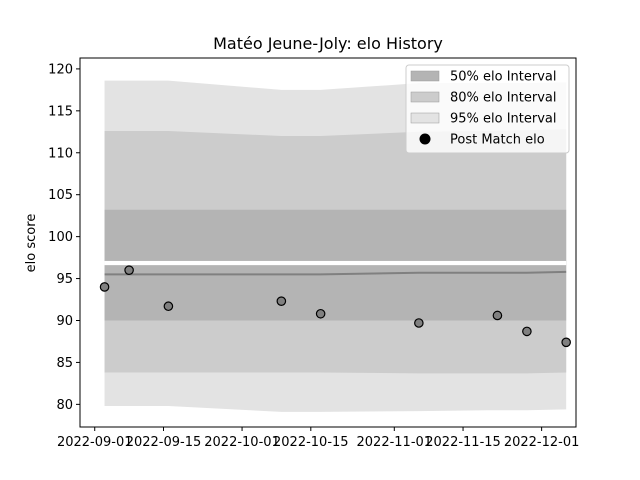 The height and width of the screenshot is (480, 640). Describe the element at coordinates (425, 139) in the screenshot. I see `legend-marker` at that location.